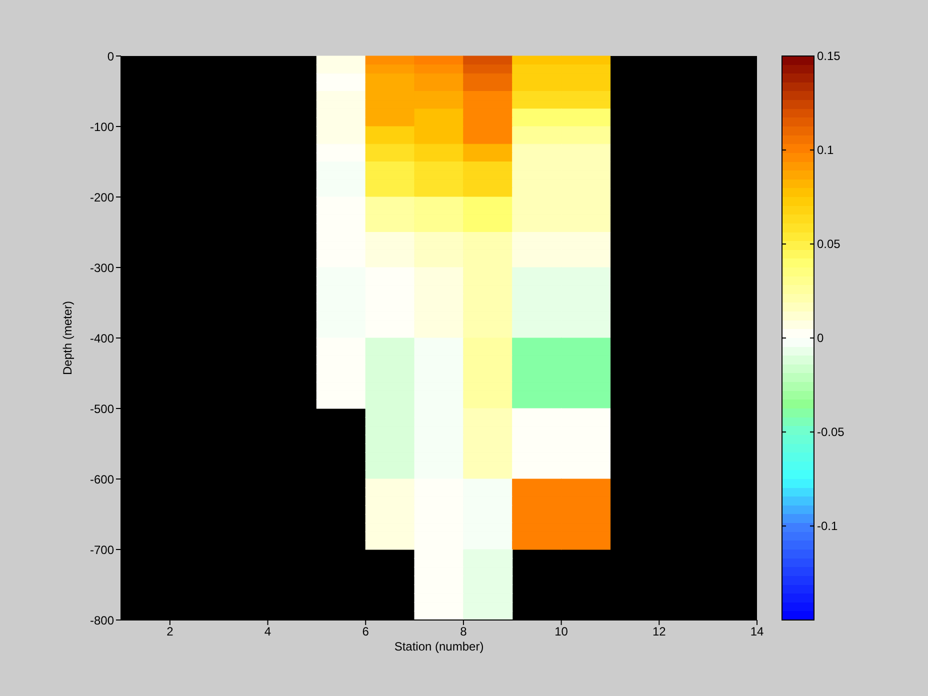  Describe the element at coordinates (813, 334) in the screenshot. I see `colorbar: -0.1 -0.05 0 0.05 0.1 0.15` at that location.